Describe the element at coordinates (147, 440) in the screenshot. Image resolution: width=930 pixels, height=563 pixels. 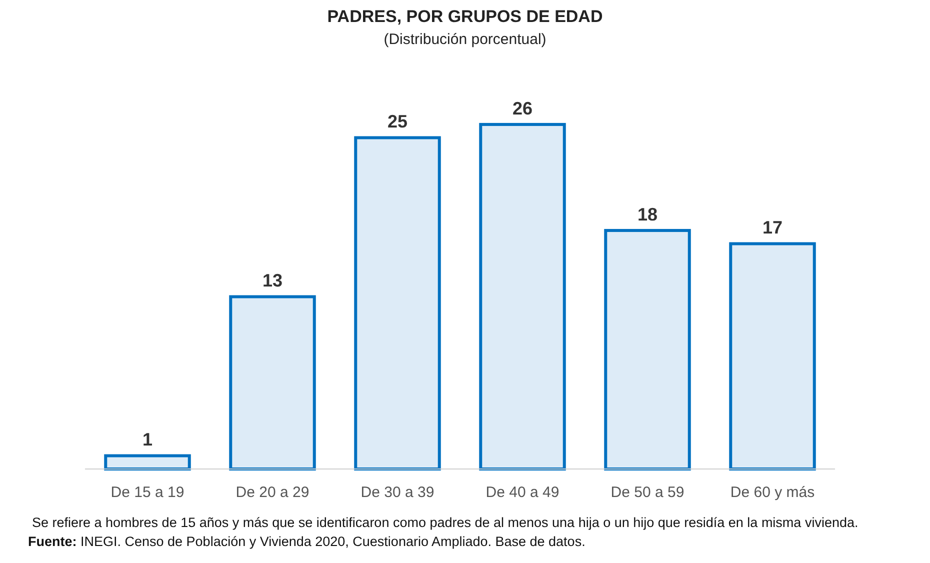
I see `data-label: 1` at that location.